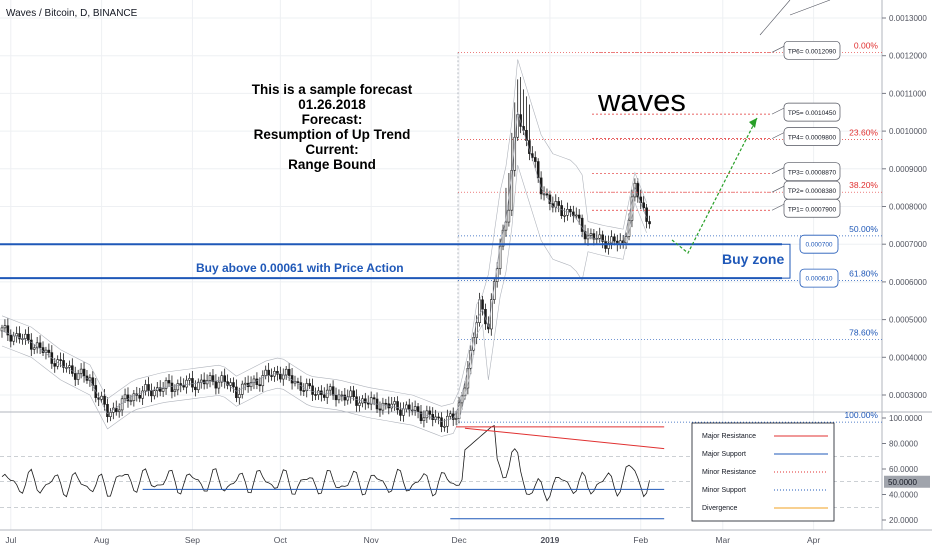 This screenshot has height=555, width=932. Describe the element at coordinates (786, 261) in the screenshot. I see `buy-zone-bracket` at that location.